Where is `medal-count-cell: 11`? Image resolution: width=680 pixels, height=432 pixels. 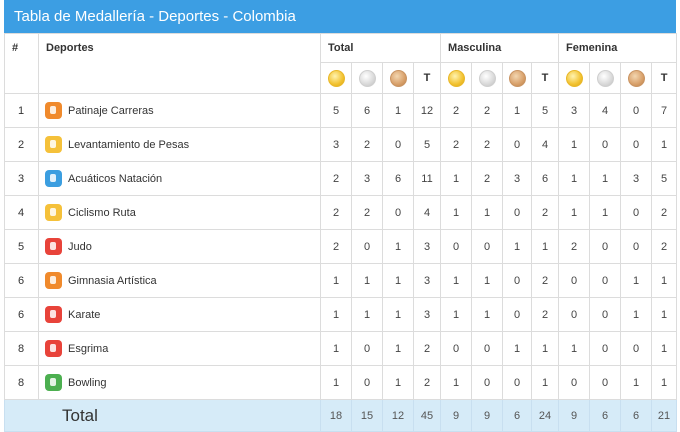 medal-count-cell: 11 is located at coordinates (427, 178).